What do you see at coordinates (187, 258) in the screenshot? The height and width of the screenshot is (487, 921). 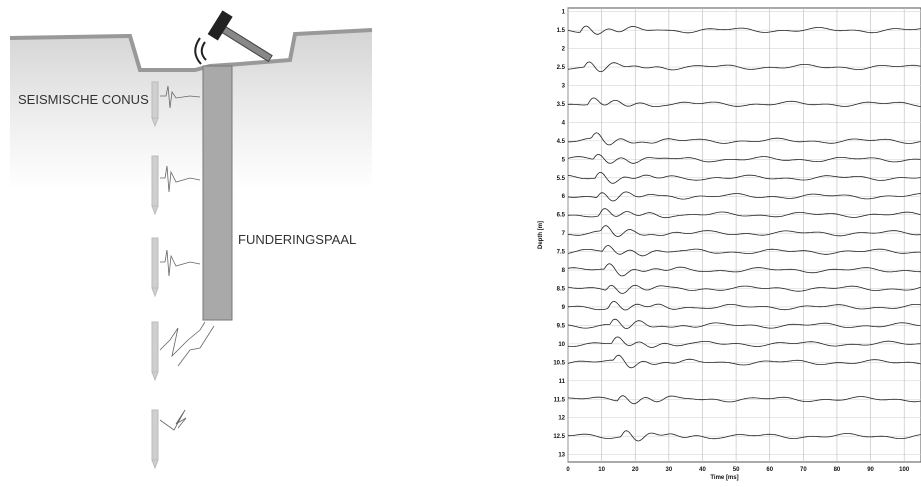 I see `cone-signals` at bounding box center [187, 258].